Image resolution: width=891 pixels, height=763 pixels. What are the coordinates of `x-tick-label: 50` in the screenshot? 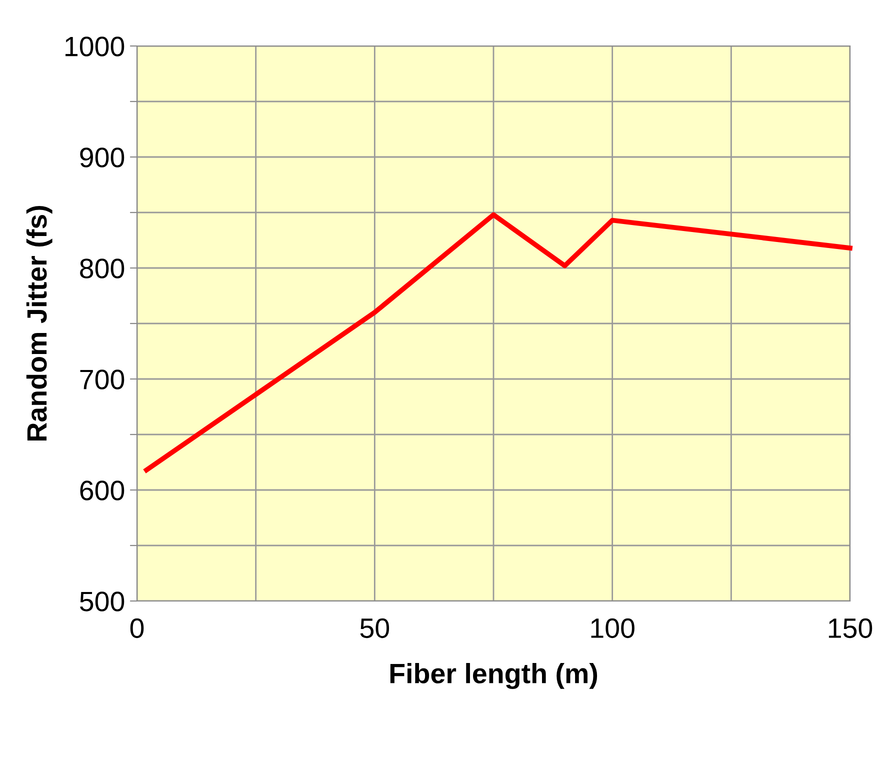 It's located at (375, 628).